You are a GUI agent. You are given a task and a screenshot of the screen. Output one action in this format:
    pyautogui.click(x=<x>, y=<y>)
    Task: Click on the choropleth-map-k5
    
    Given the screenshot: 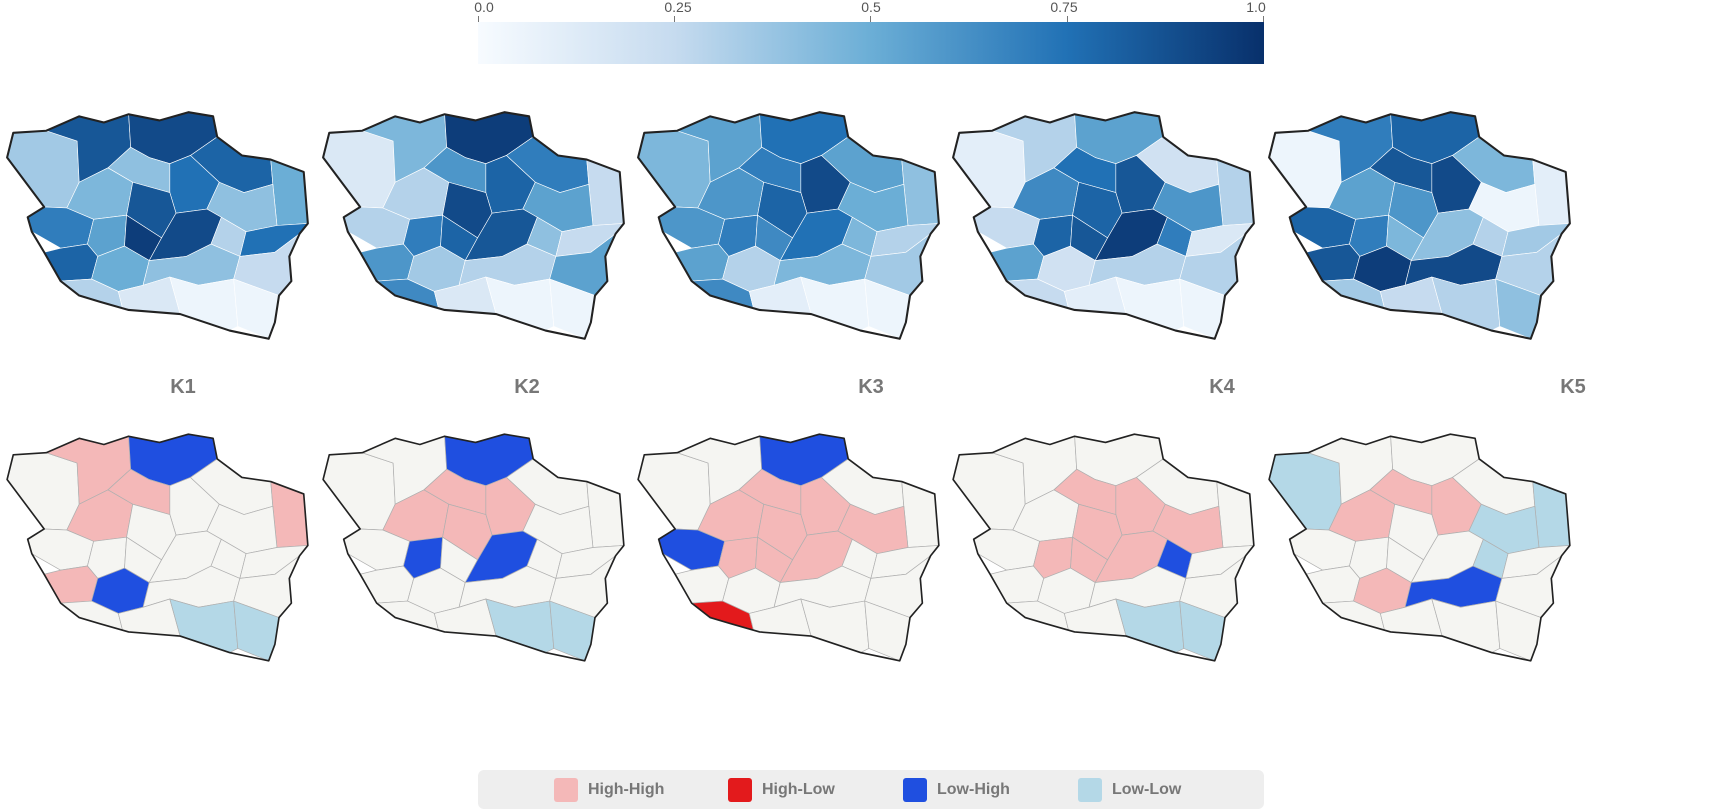 What is the action you would take?
    pyautogui.click(x=1420, y=225)
    